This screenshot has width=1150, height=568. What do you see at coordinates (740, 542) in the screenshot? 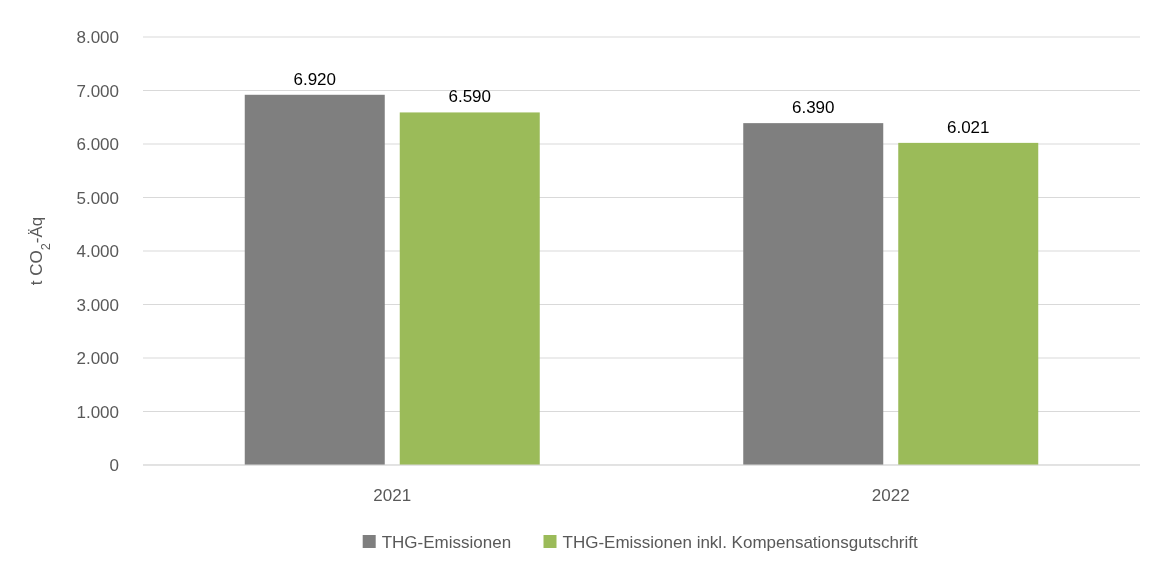
I see `legend-label: THG-Emissionen inkl. Kompensationsgutschrift` at bounding box center [740, 542].